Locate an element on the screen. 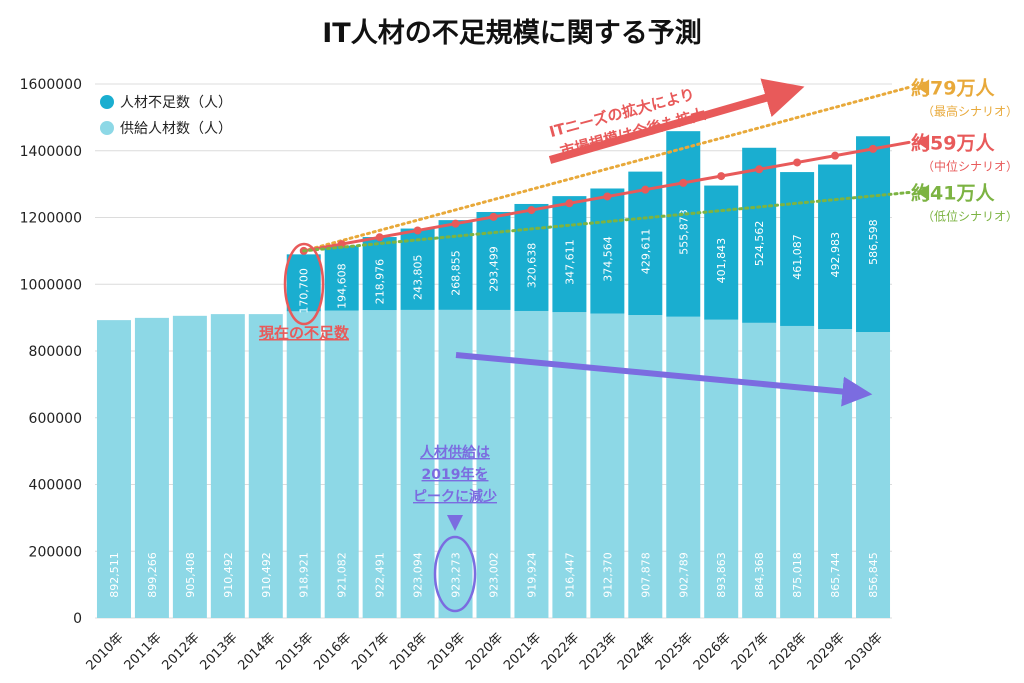 The image size is (1024, 683). current-shortage-circle is located at coordinates (304, 284).